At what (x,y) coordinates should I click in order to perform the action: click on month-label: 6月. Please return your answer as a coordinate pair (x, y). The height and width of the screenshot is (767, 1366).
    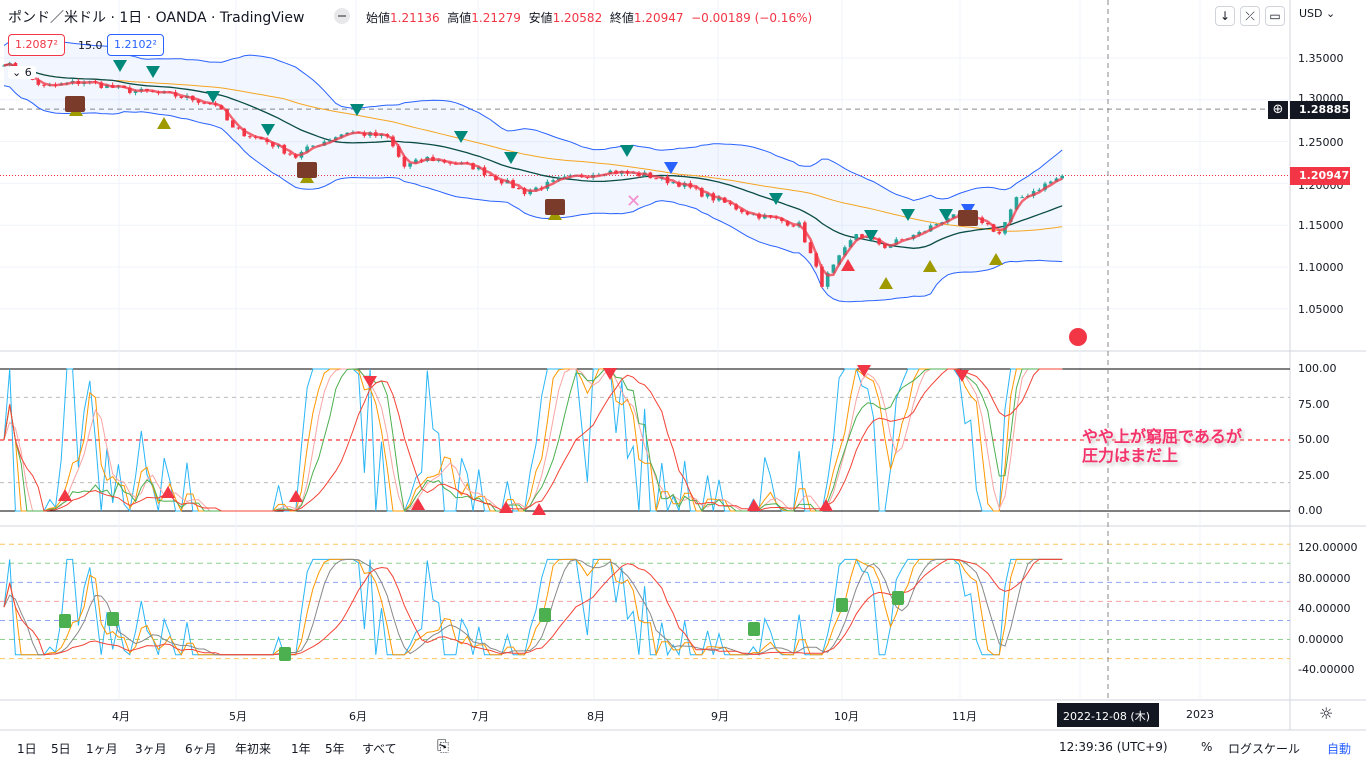
    Looking at the image, I should click on (358, 716).